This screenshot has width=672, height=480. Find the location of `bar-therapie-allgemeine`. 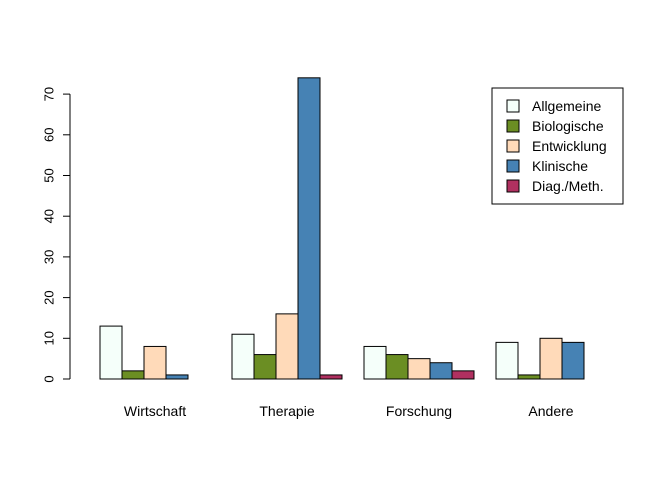

bar-therapie-allgemeine is located at coordinates (243, 356).